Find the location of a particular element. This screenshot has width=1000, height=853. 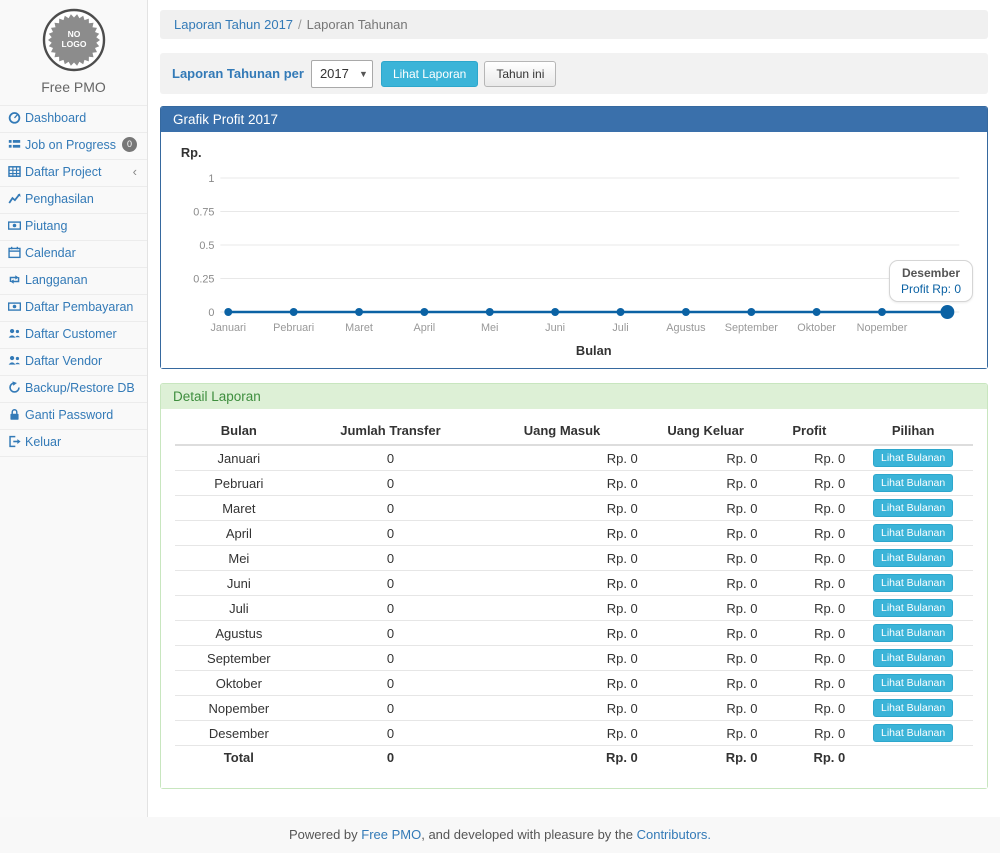

free-pmo-link: Free PMO is located at coordinates (391, 834).